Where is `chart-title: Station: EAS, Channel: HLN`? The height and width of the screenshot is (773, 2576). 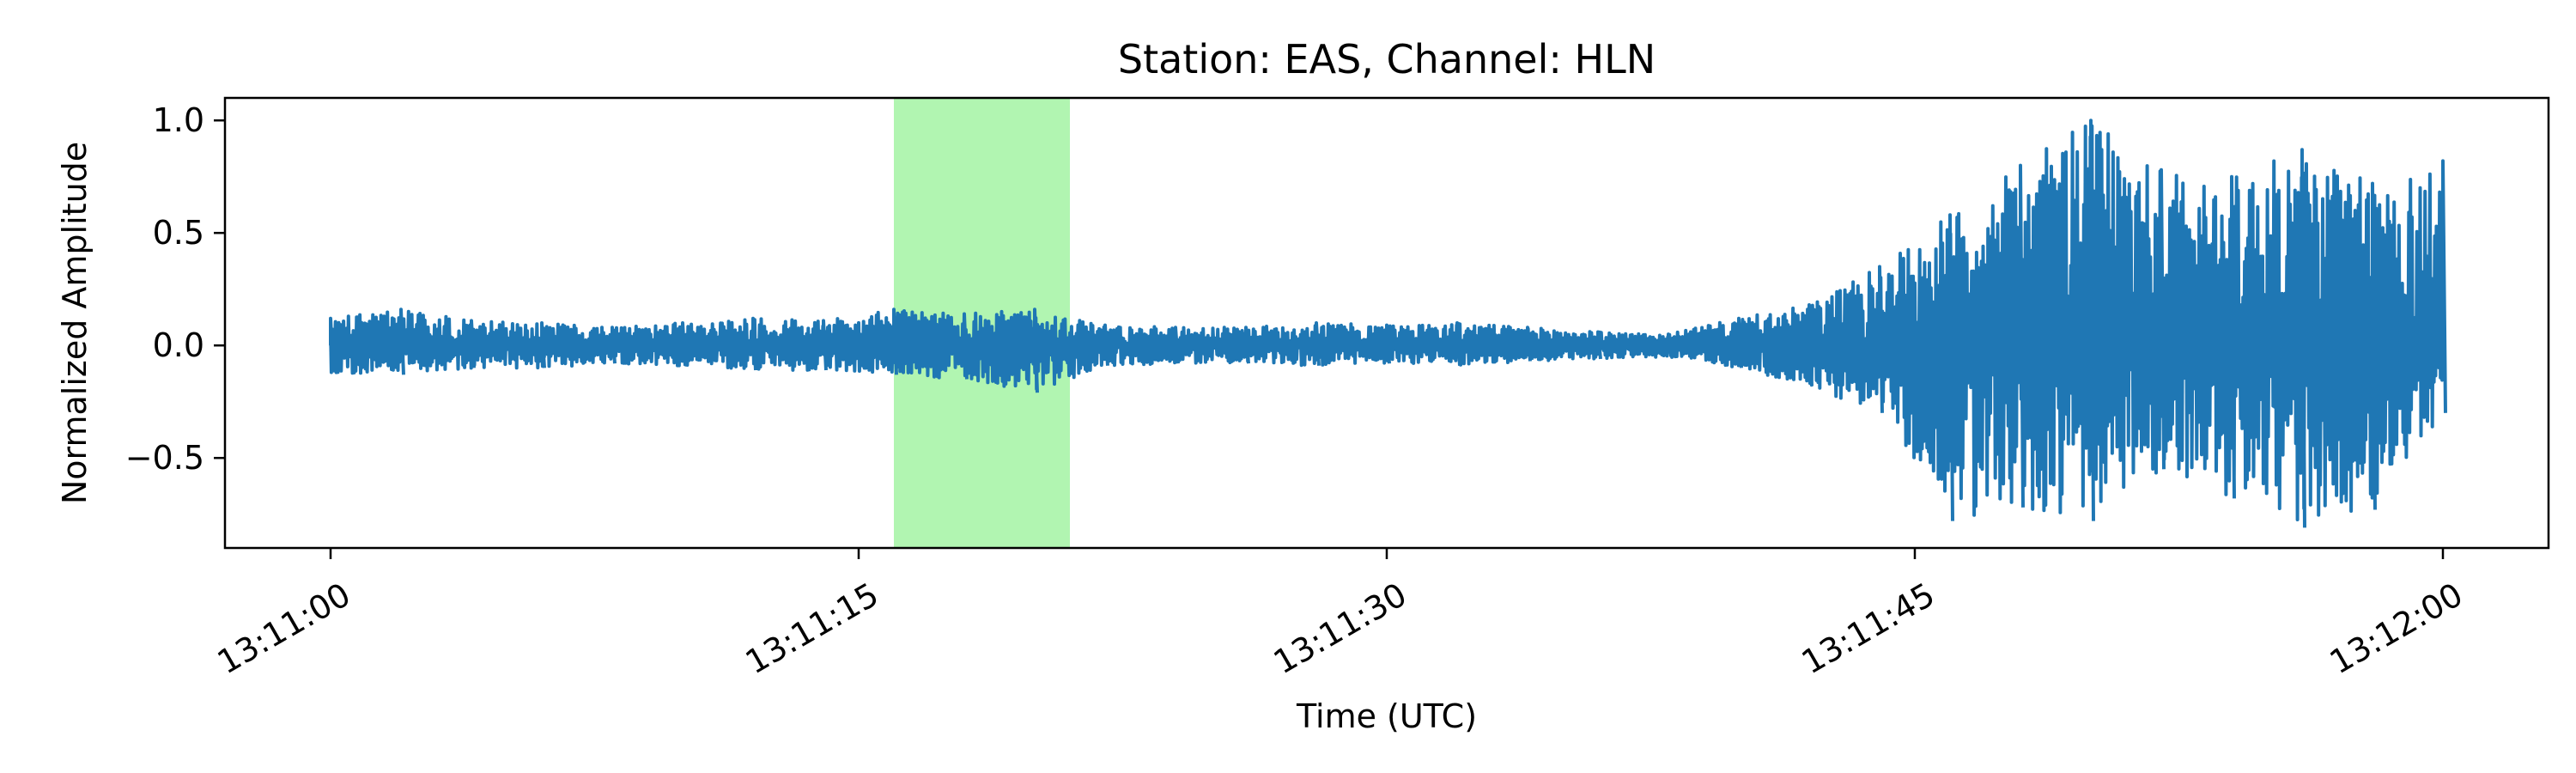
chart-title: Station: EAS, Channel: HLN is located at coordinates (1387, 59).